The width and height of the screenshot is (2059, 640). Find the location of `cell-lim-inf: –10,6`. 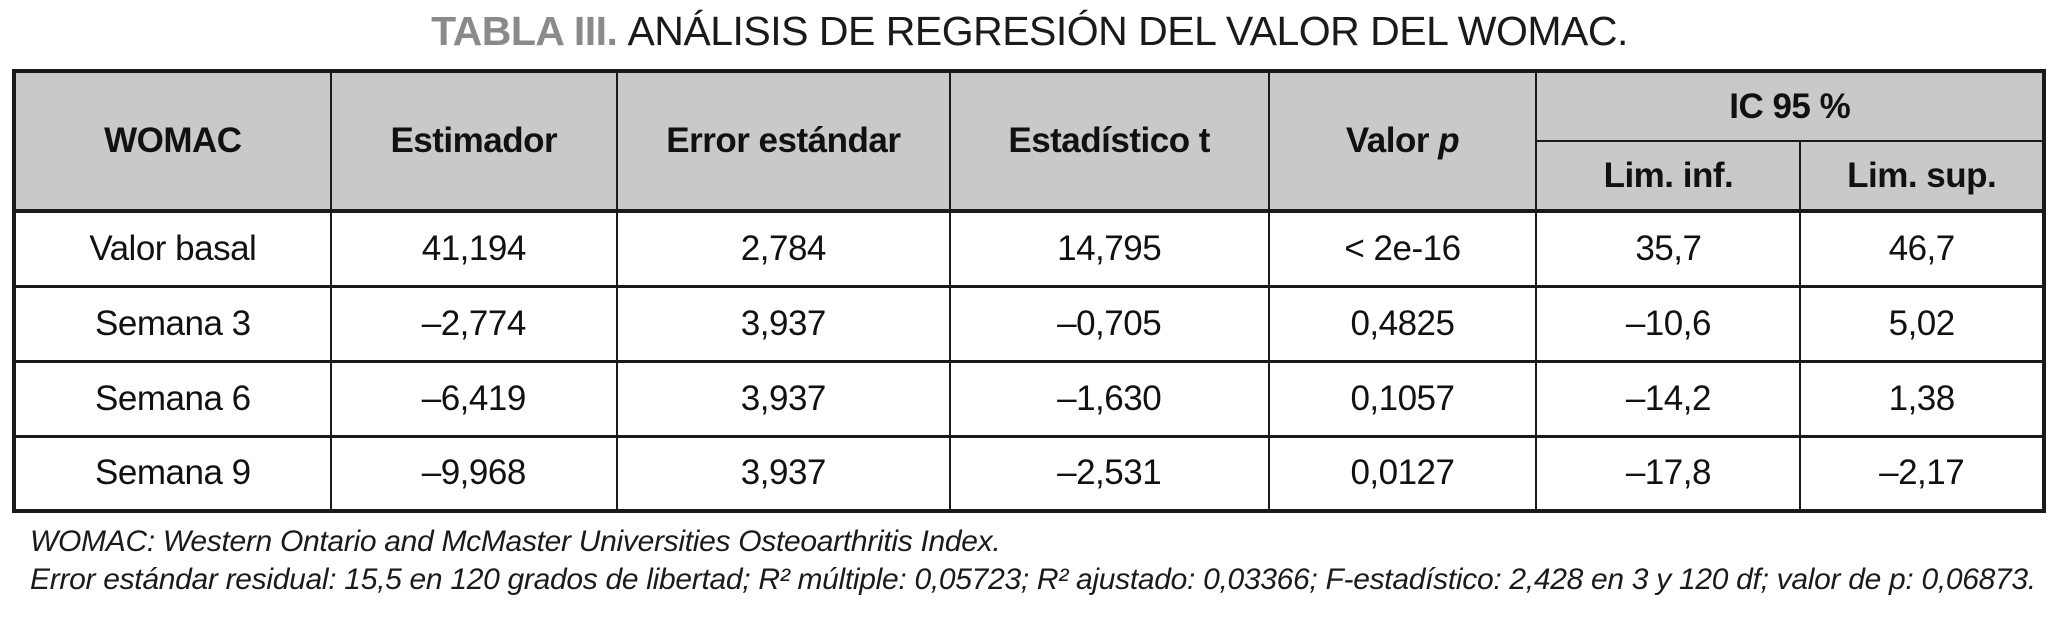

cell-lim-inf: –10,6 is located at coordinates (1668, 323).